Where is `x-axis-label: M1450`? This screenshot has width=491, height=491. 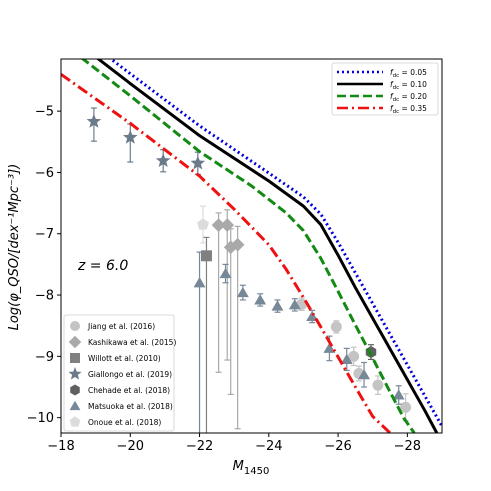 x-axis-label: M1450 is located at coordinates (251, 468).